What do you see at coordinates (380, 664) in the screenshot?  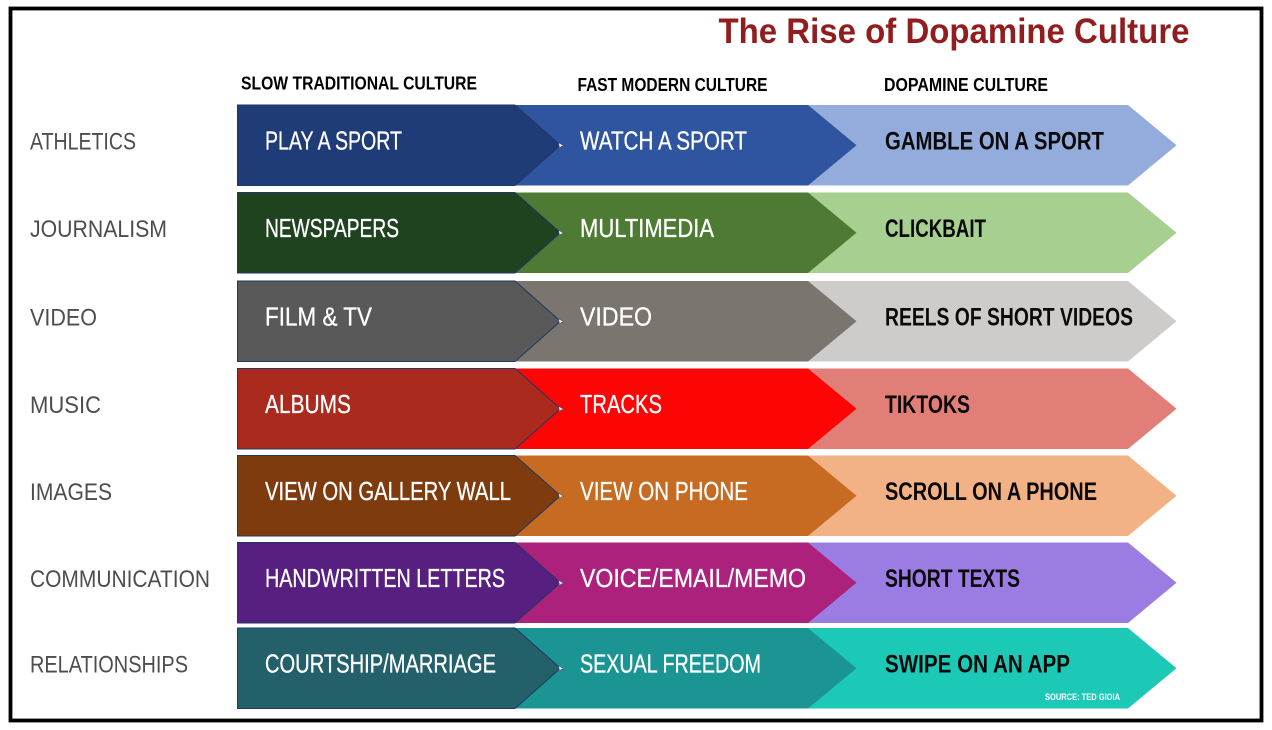 I see `svg-text: COURTSHIP/MARRIAGE` at bounding box center [380, 664].